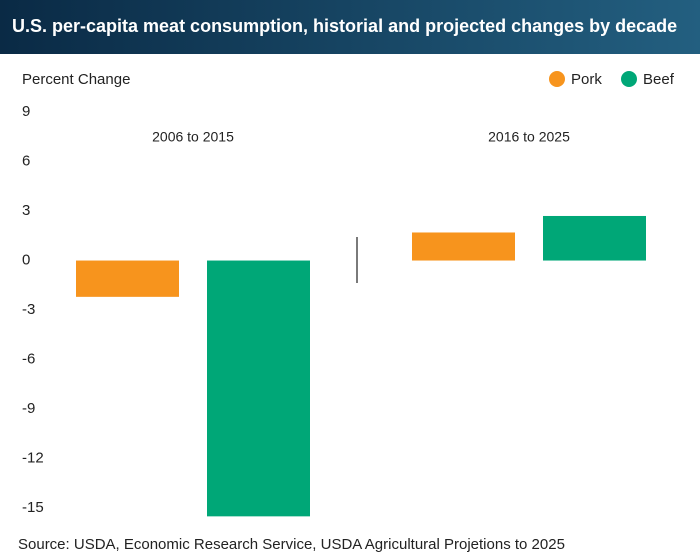 This screenshot has height=560, width=700. Describe the element at coordinates (28, 408) in the screenshot. I see `y-tick-label: -9` at that location.